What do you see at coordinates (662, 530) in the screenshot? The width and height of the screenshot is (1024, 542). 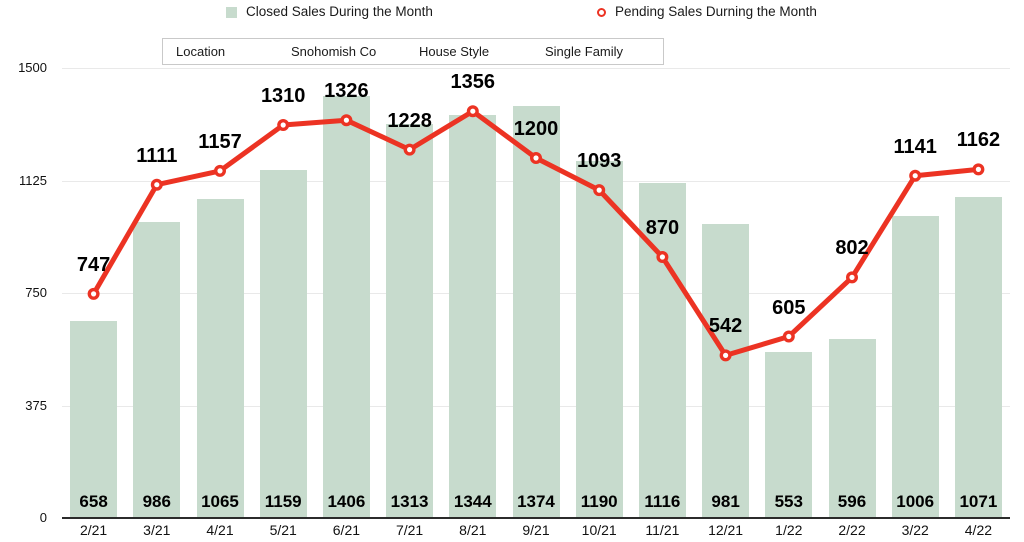 I see `x-tick-label: 11/21` at bounding box center [662, 530].